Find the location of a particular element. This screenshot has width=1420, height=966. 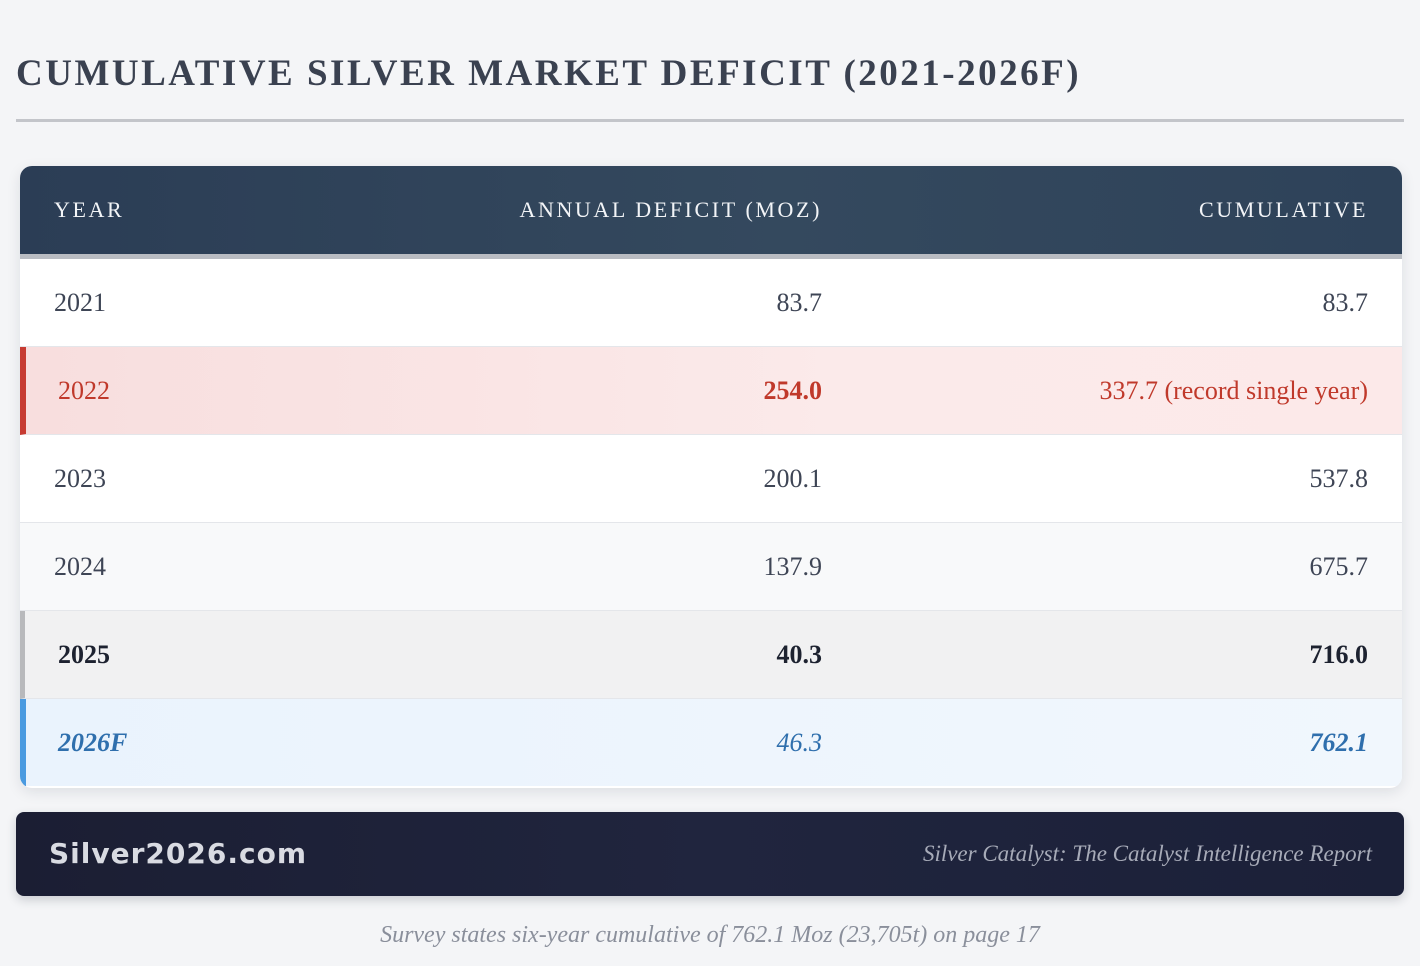

cell-cumulative: 83.7 is located at coordinates (1345, 302).